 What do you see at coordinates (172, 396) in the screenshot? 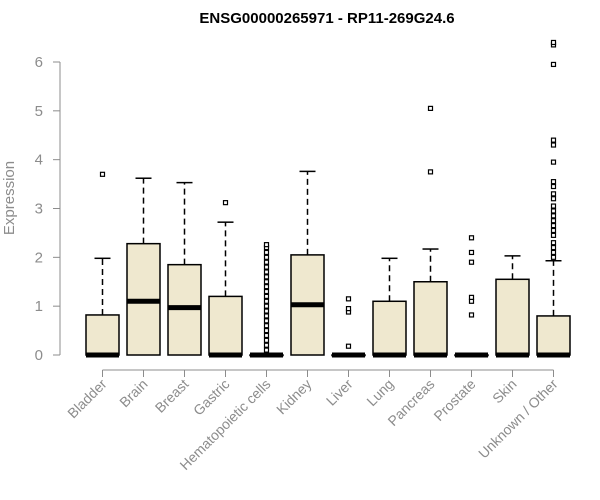
I see `x-tick-label: Breast` at bounding box center [172, 396].